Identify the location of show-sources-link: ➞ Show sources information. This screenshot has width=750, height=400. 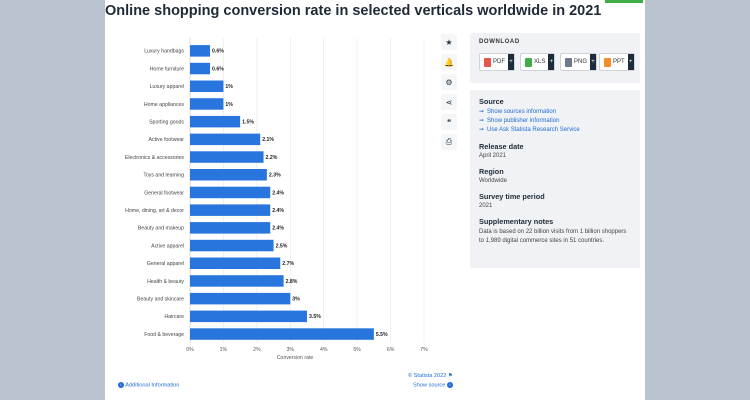
(518, 112).